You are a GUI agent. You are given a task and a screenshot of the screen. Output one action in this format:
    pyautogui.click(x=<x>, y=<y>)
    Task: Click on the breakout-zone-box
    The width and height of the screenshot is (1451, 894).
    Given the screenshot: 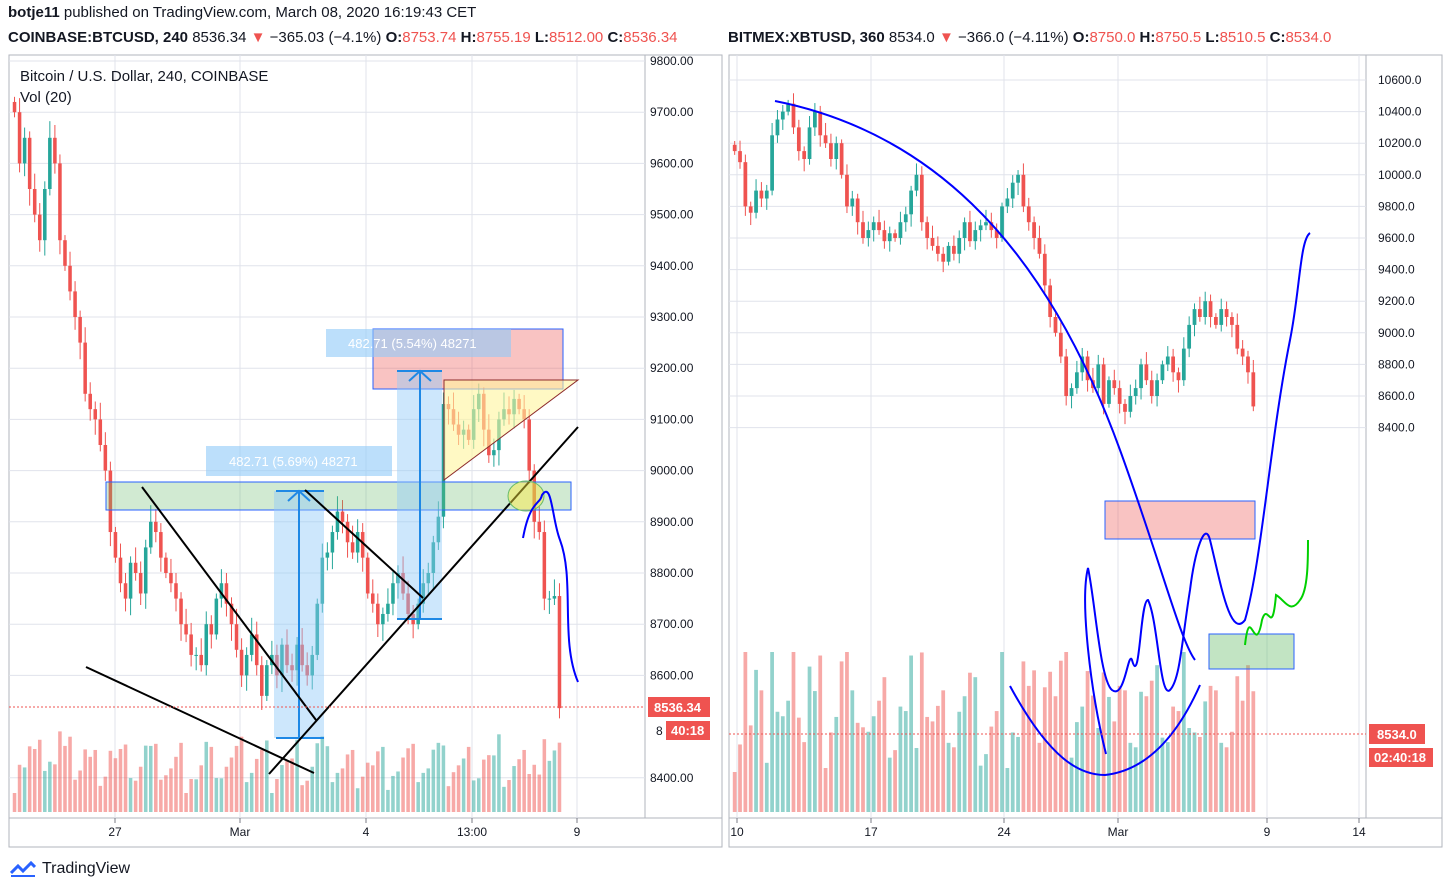 What is the action you would take?
    pyautogui.click(x=338, y=496)
    